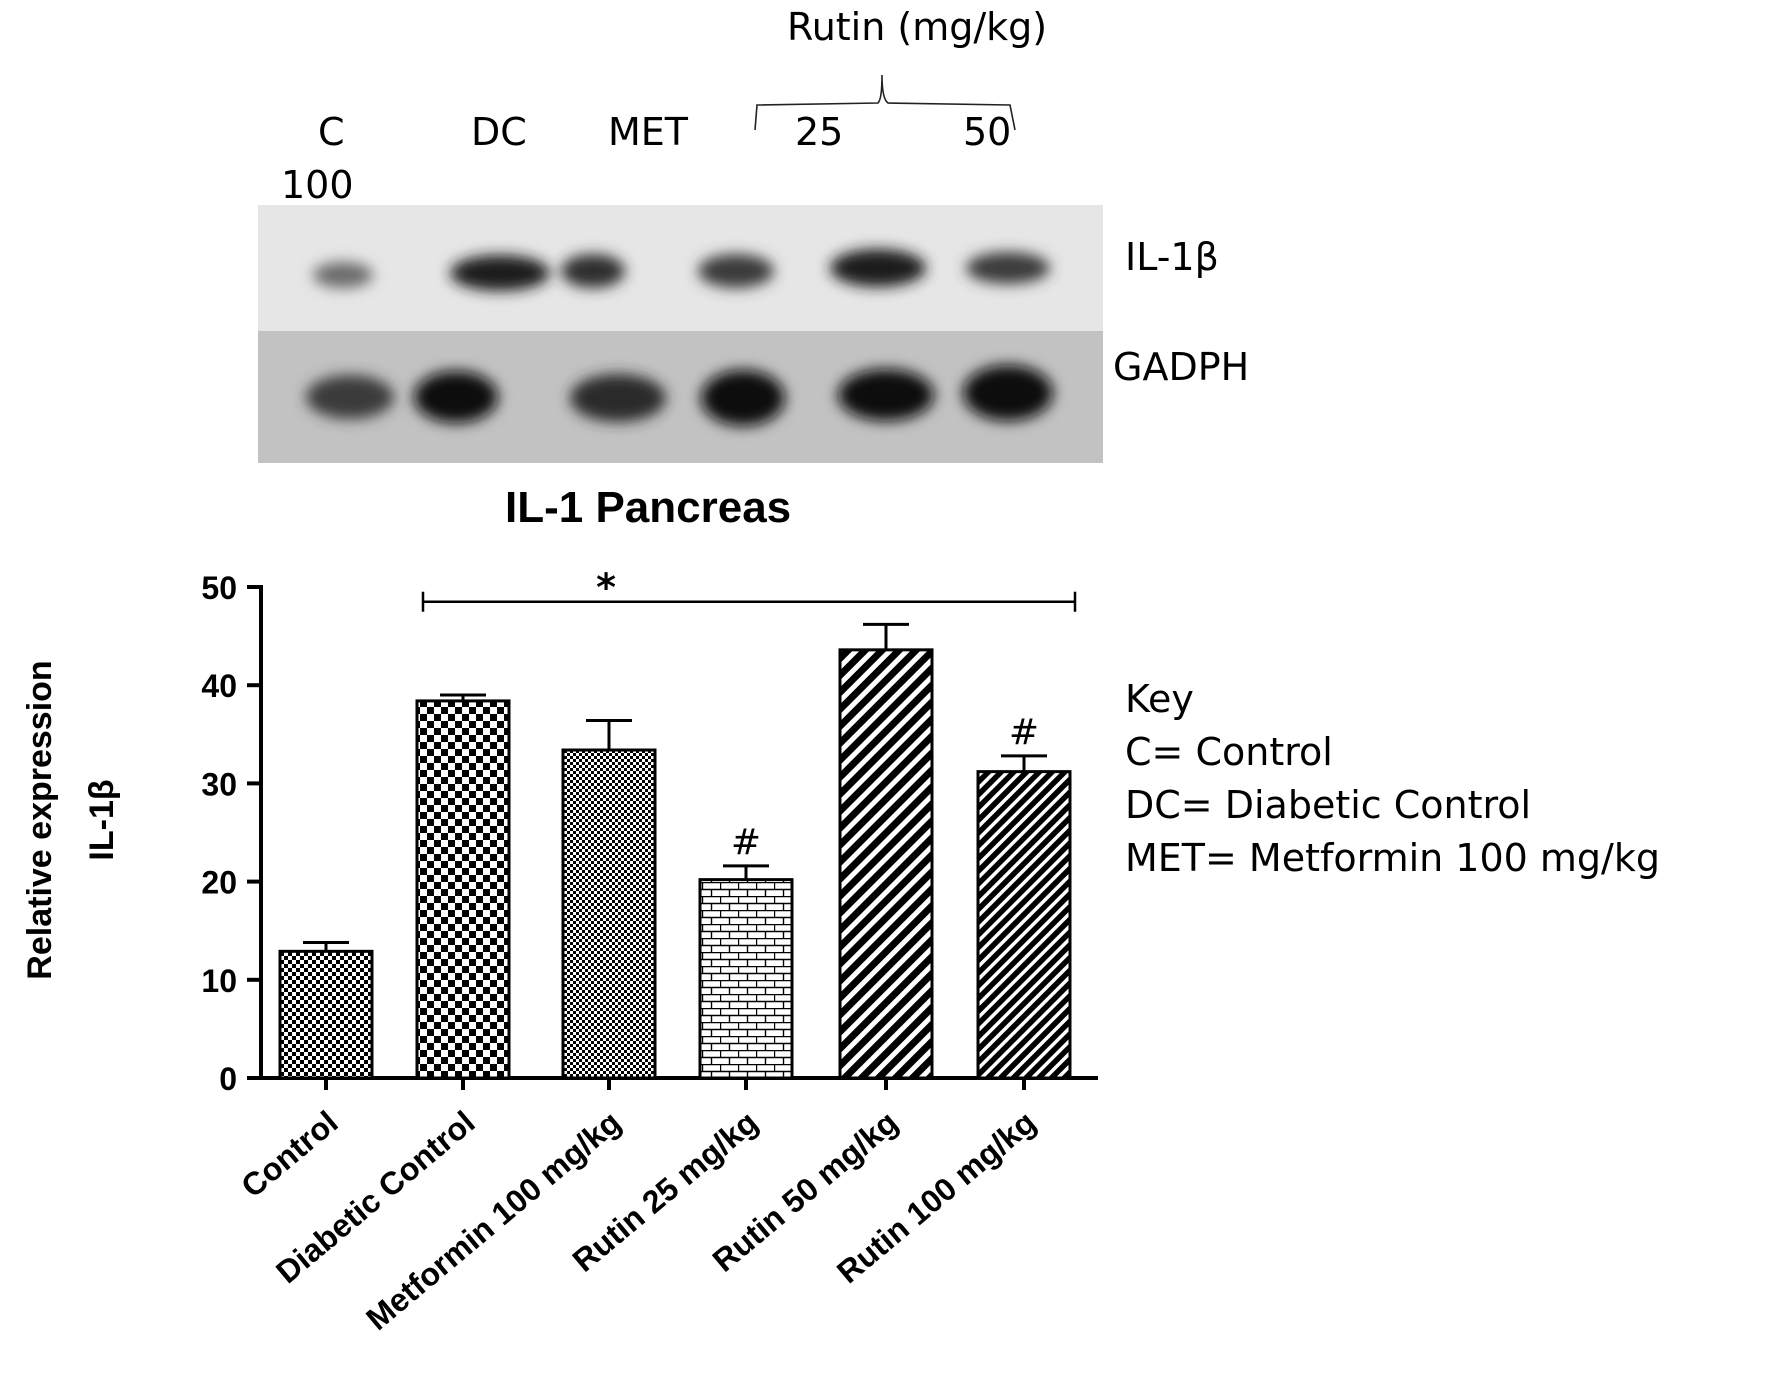 The width and height of the screenshot is (1772, 1400). What do you see at coordinates (606, 588) in the screenshot?
I see `significance-star: *` at bounding box center [606, 588].